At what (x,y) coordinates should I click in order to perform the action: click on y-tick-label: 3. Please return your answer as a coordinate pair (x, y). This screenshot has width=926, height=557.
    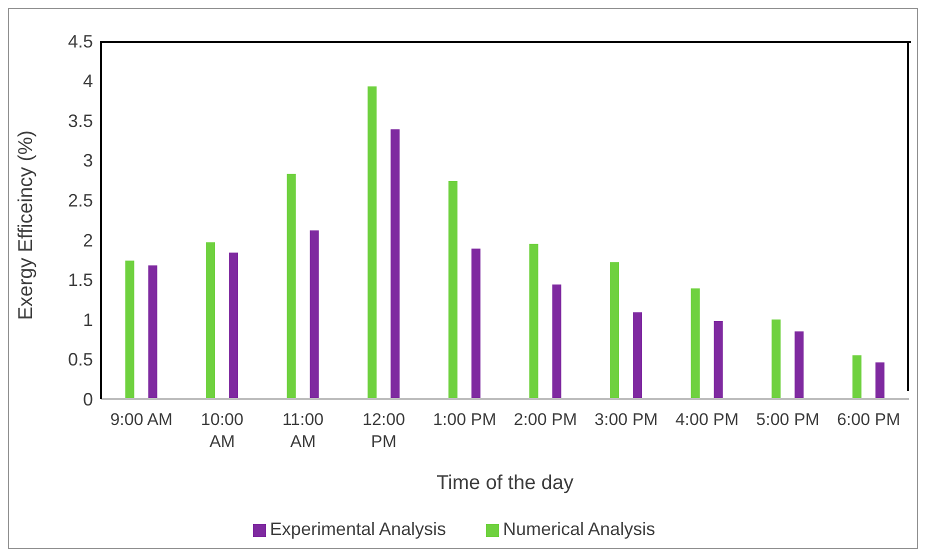
    Looking at the image, I should click on (87, 160).